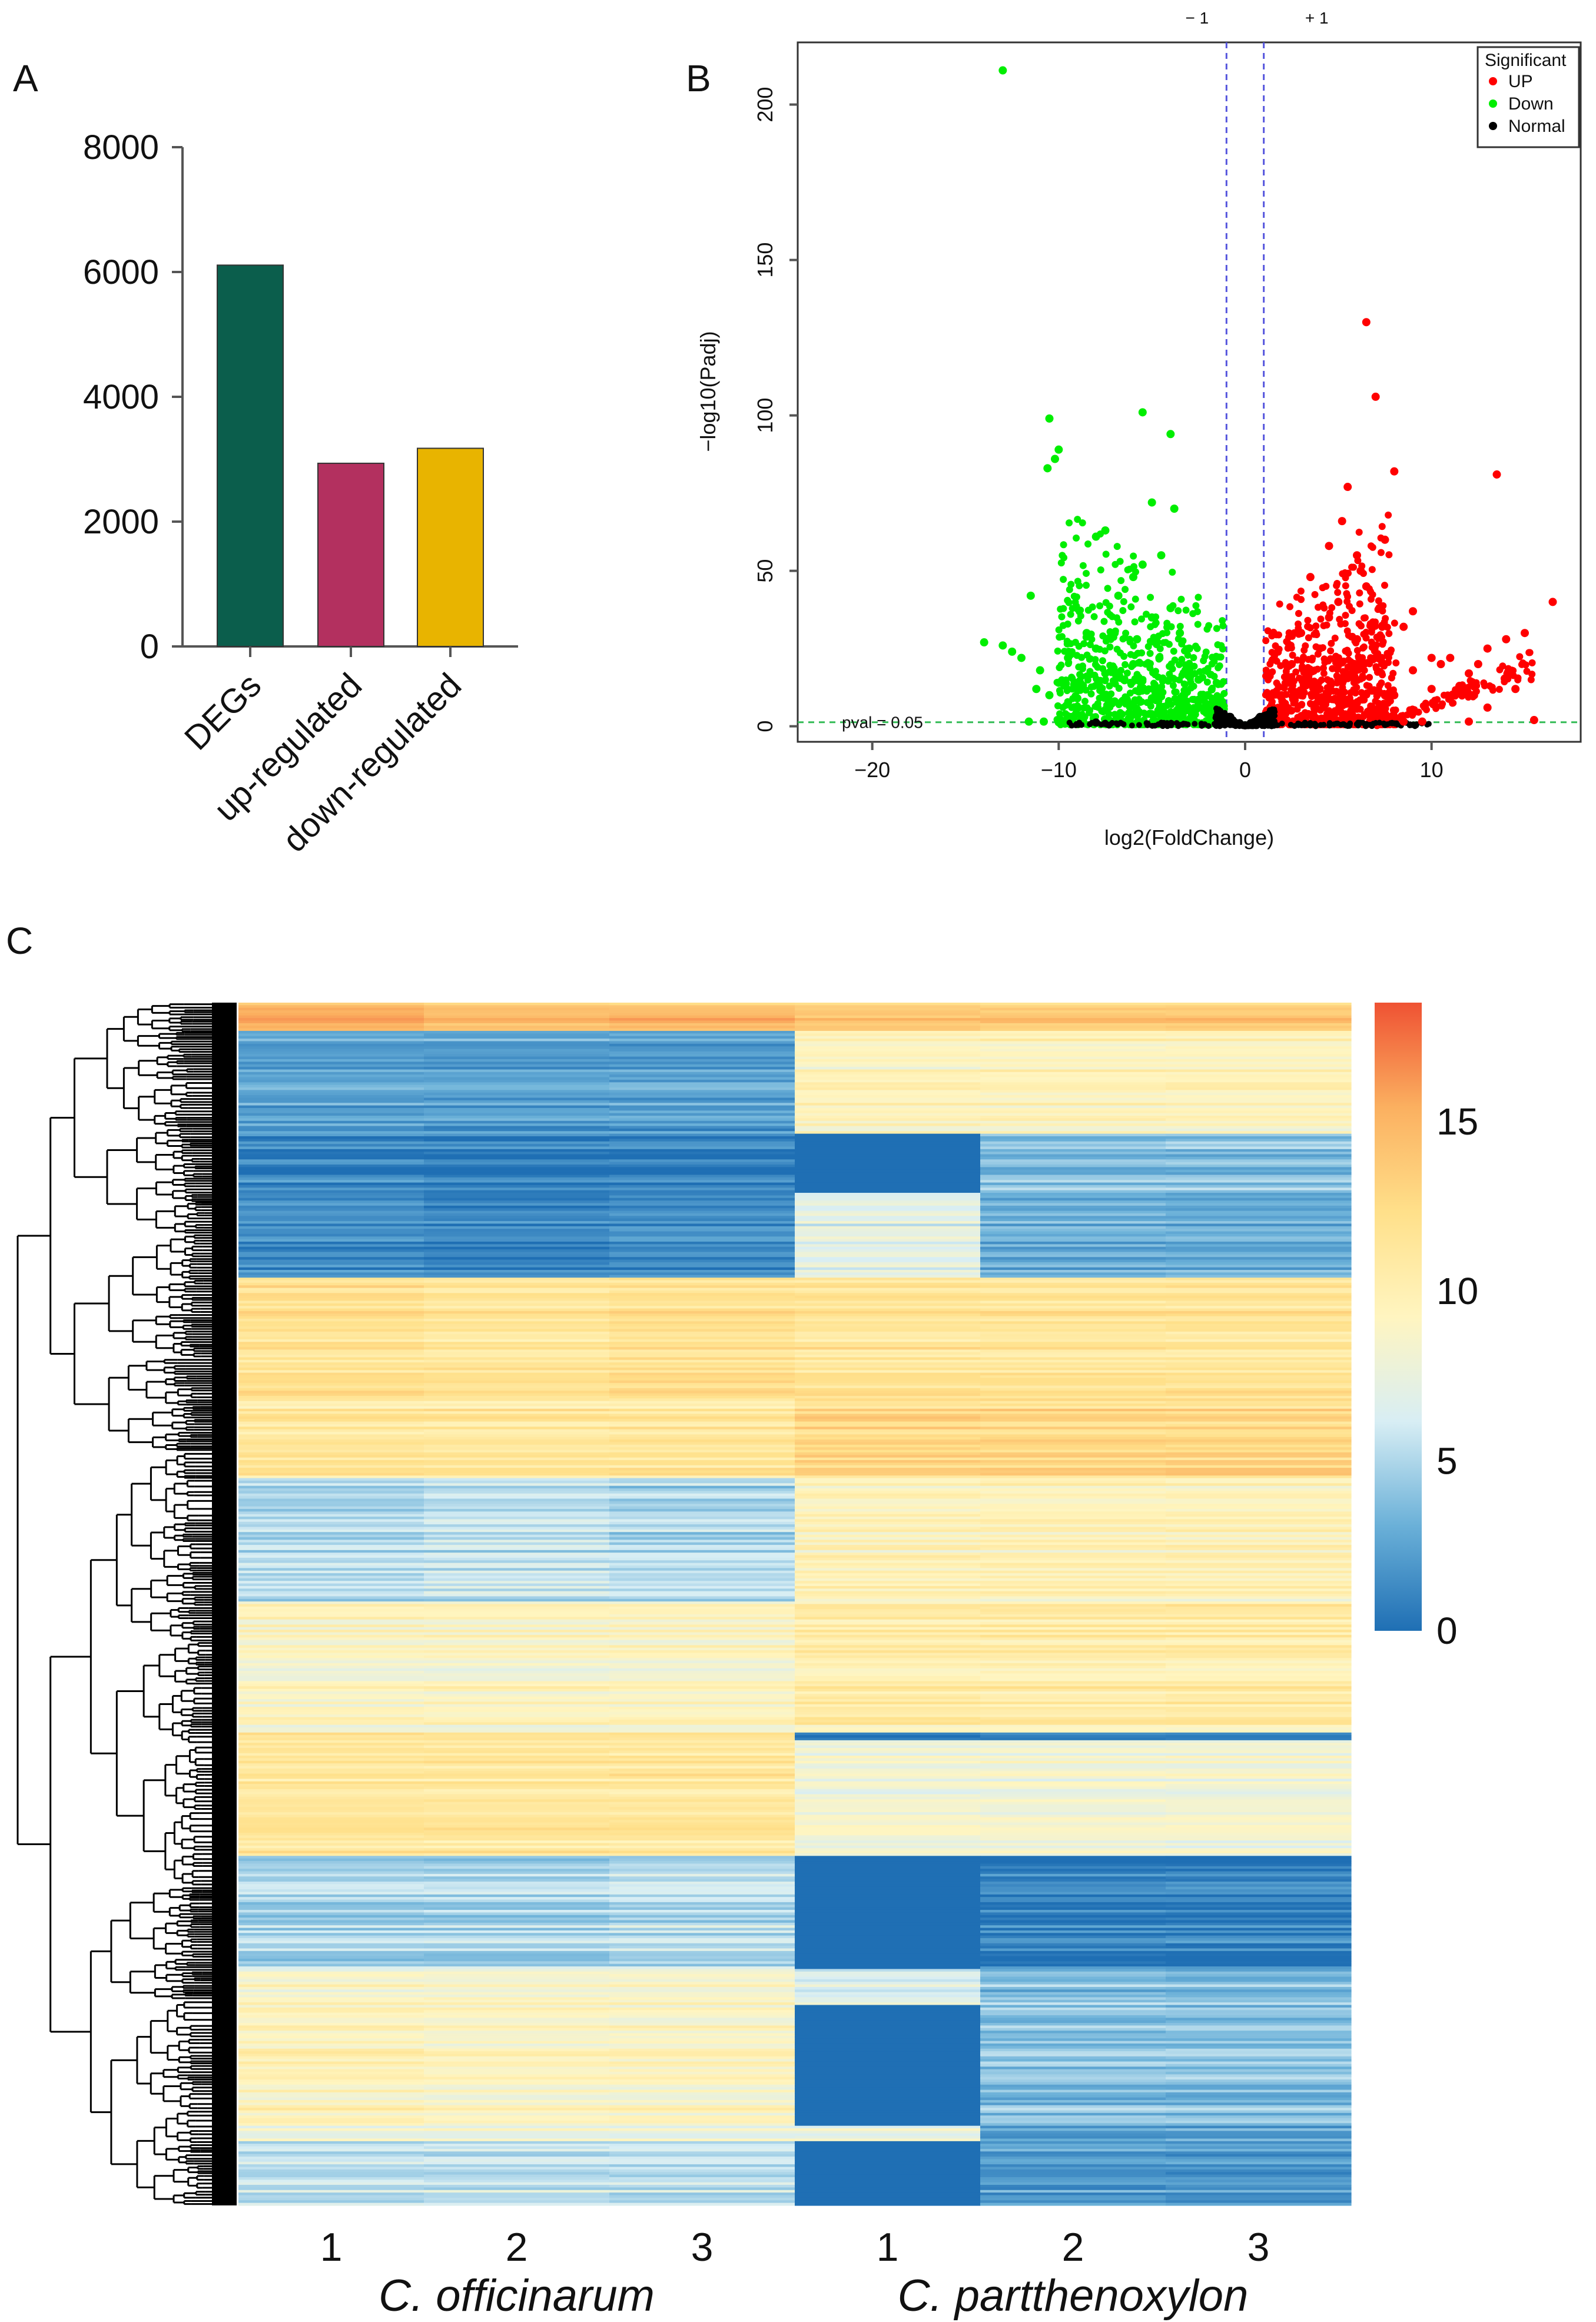 Image resolution: width=1596 pixels, height=2322 pixels. I want to click on panel-letter-b: B, so click(698, 78).